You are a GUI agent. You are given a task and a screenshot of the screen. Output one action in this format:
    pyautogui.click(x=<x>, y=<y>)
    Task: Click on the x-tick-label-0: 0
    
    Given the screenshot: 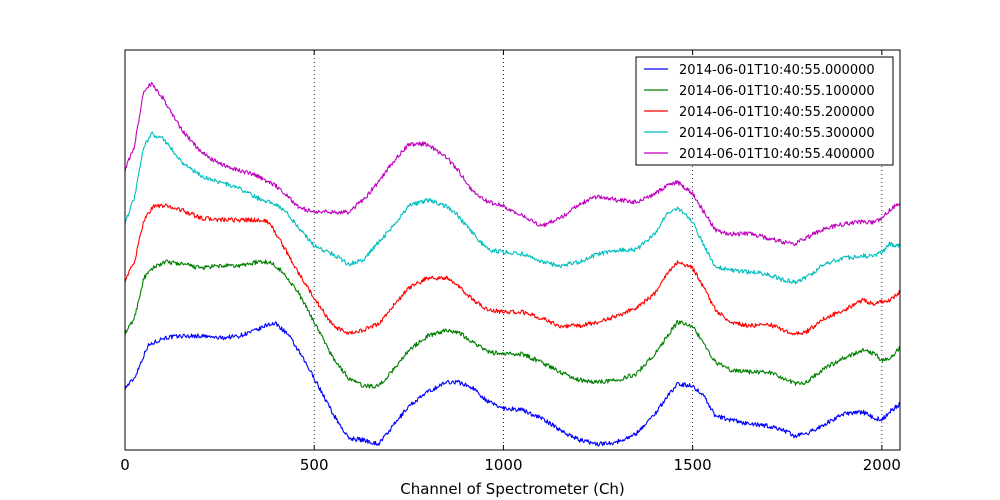 What is the action you would take?
    pyautogui.click(x=125, y=465)
    